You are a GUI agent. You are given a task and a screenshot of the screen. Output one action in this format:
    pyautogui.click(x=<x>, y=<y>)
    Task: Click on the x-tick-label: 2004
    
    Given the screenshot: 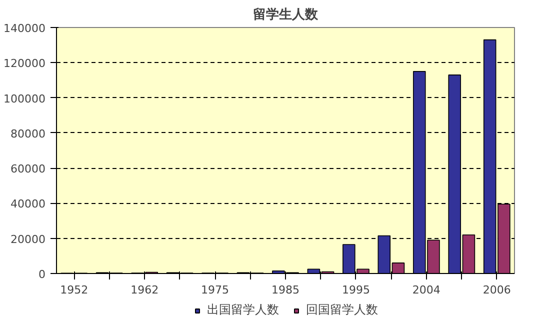 What is the action you would take?
    pyautogui.click(x=426, y=290)
    